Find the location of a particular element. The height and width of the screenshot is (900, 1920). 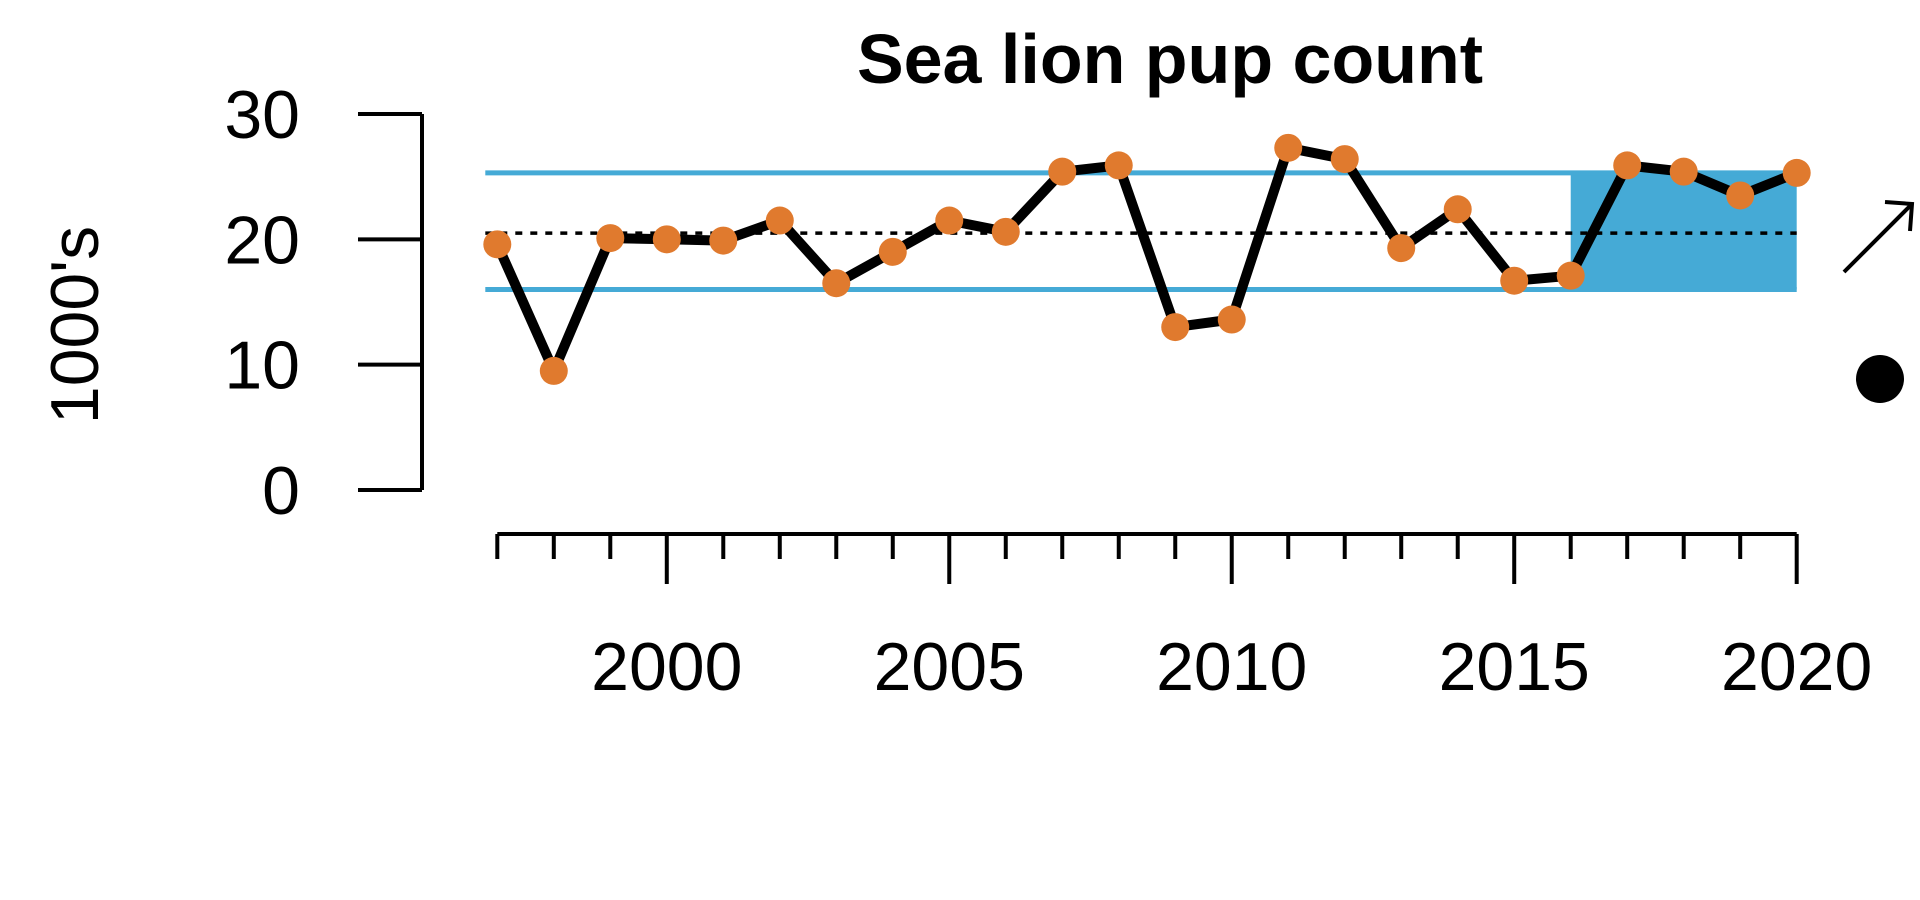

trend-arrow-head is located at coordinates (1899, 216).